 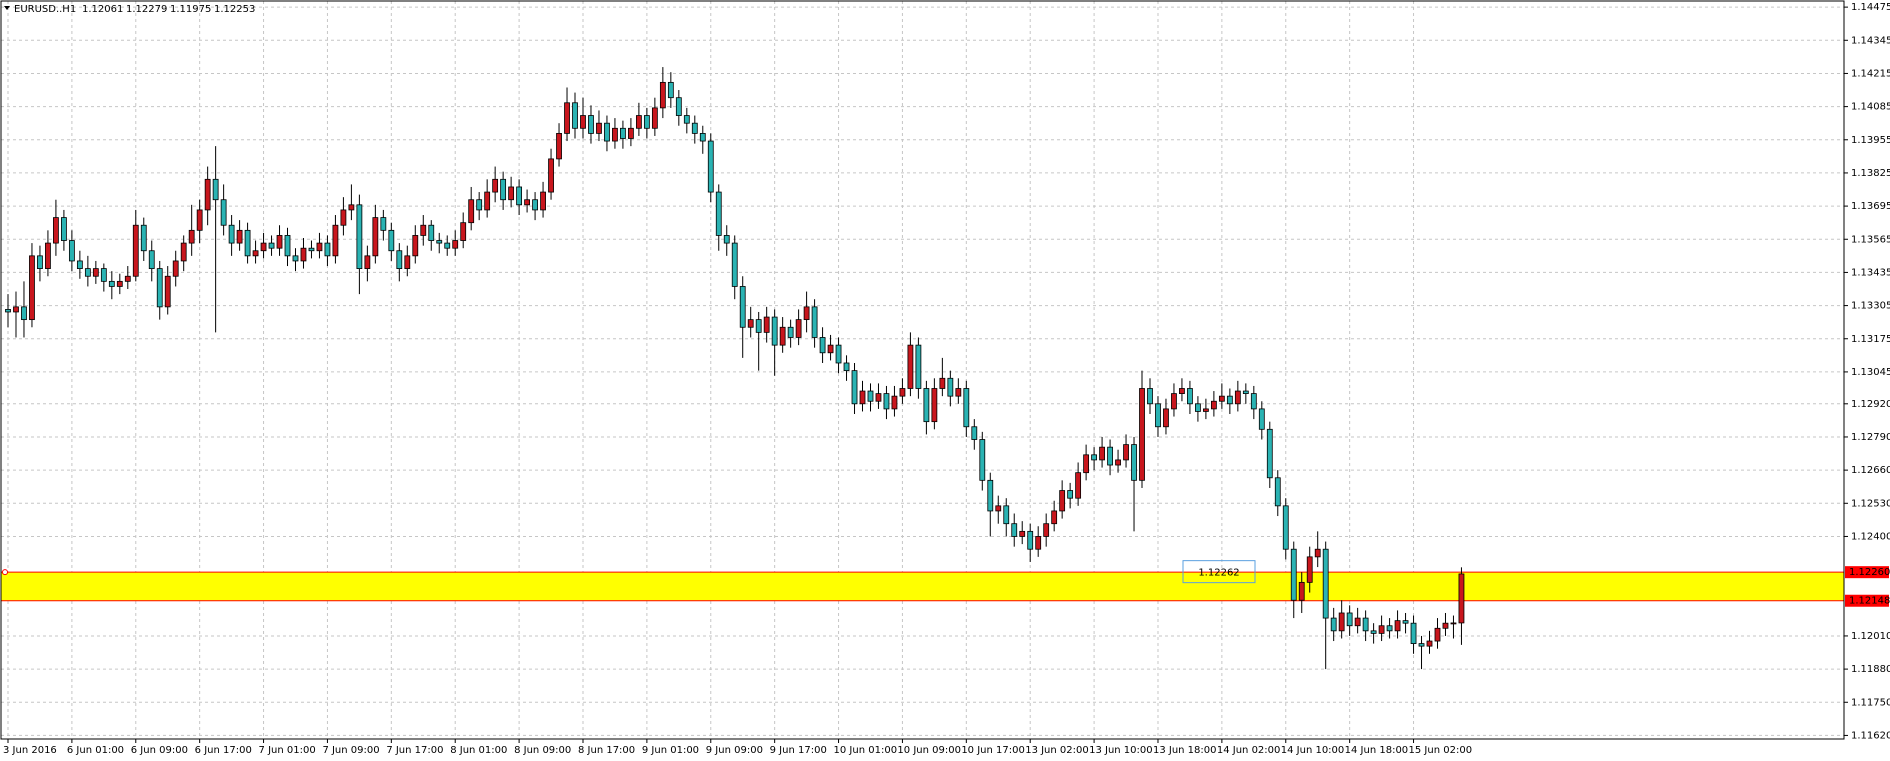 I want to click on level-tag, so click(x=1867, y=572).